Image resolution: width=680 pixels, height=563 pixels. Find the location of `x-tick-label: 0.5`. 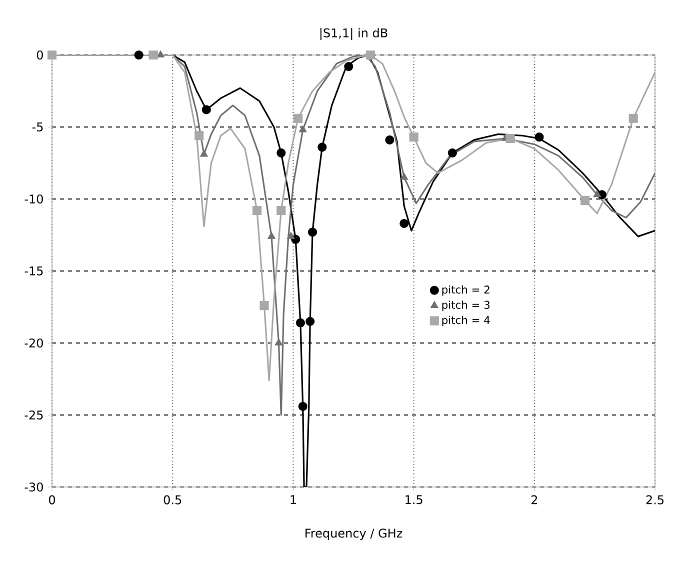

x-tick-label: 0.5 is located at coordinates (173, 499).